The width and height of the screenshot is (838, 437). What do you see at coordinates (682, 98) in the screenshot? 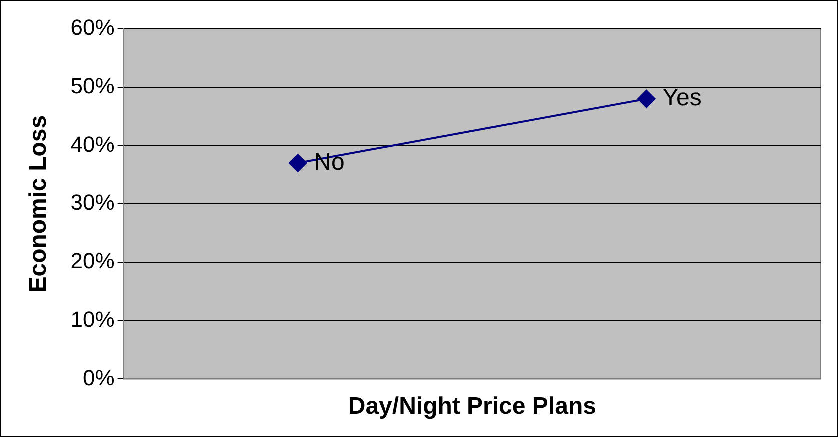
I see `data-label: Yes` at bounding box center [682, 98].